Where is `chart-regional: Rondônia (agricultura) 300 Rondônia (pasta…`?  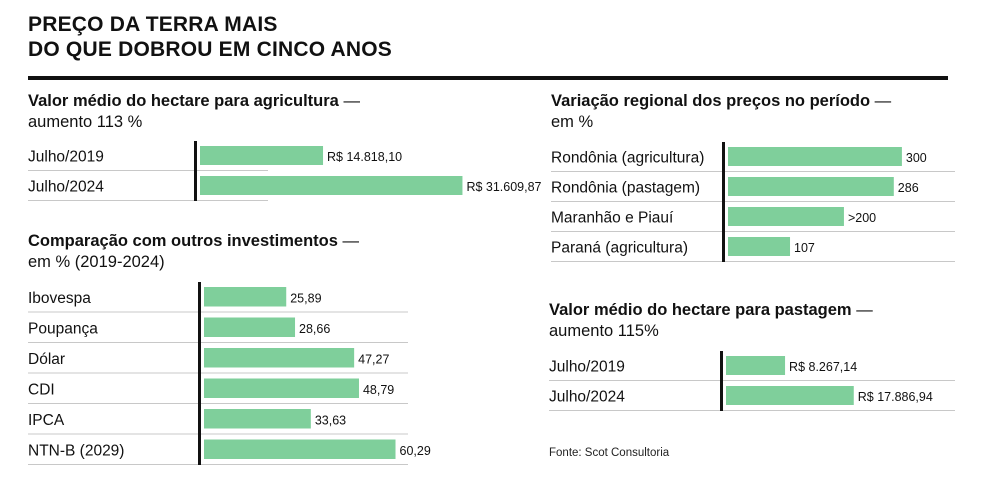 chart-regional: Rondônia (agricultura) 300 Rondônia (pasta… is located at coordinates (753, 202).